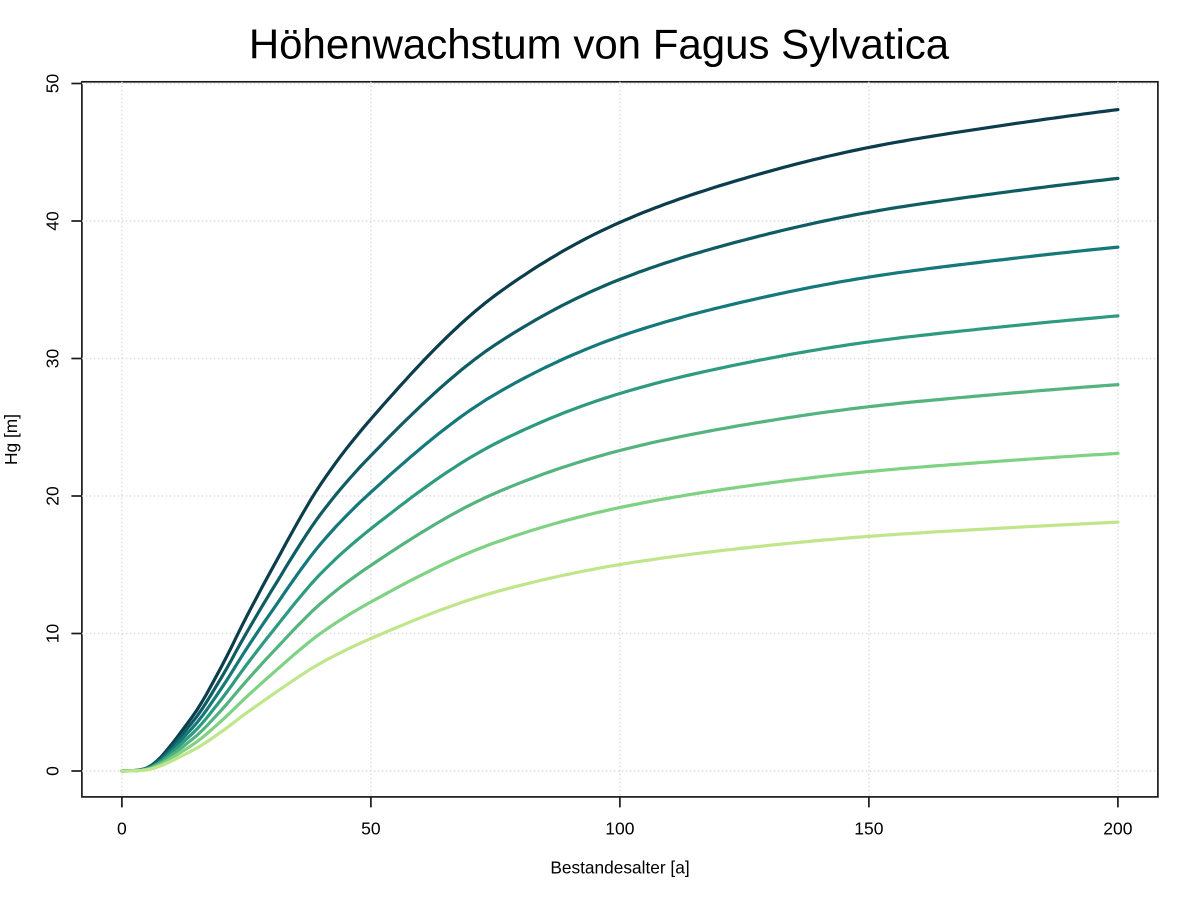 This screenshot has width=1200, height=900. What do you see at coordinates (11, 439) in the screenshot?
I see `svg-text: Hg [m]` at bounding box center [11, 439].